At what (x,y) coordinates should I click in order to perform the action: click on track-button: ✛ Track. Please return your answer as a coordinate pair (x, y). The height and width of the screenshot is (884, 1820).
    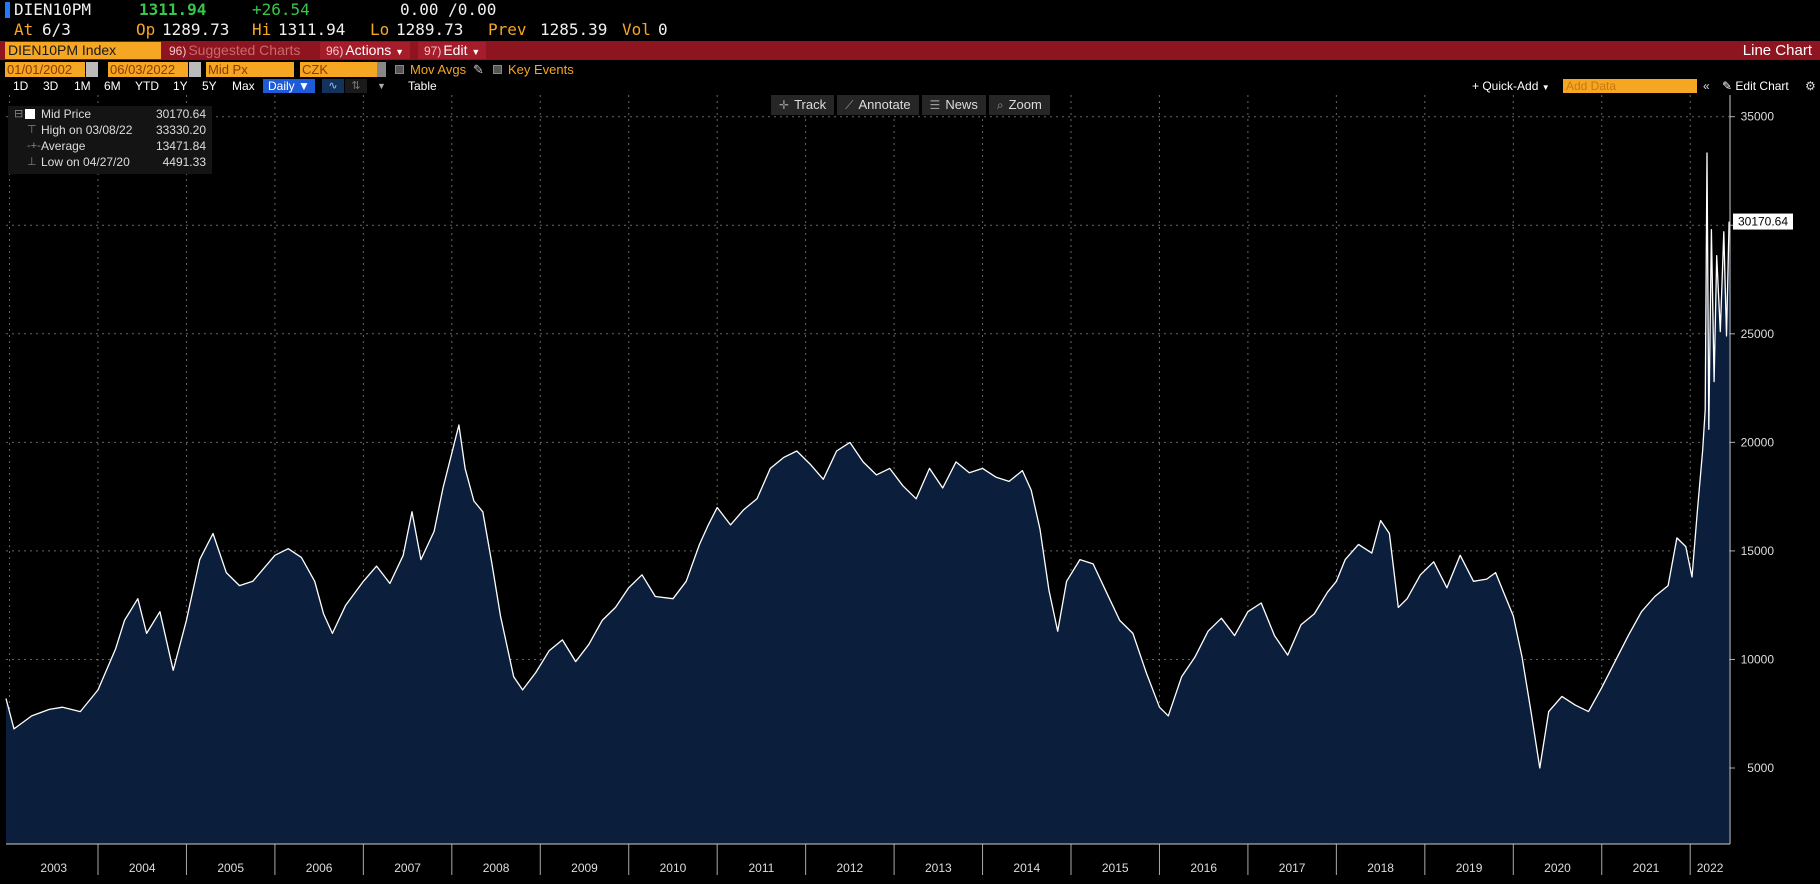
    Looking at the image, I should click on (803, 105).